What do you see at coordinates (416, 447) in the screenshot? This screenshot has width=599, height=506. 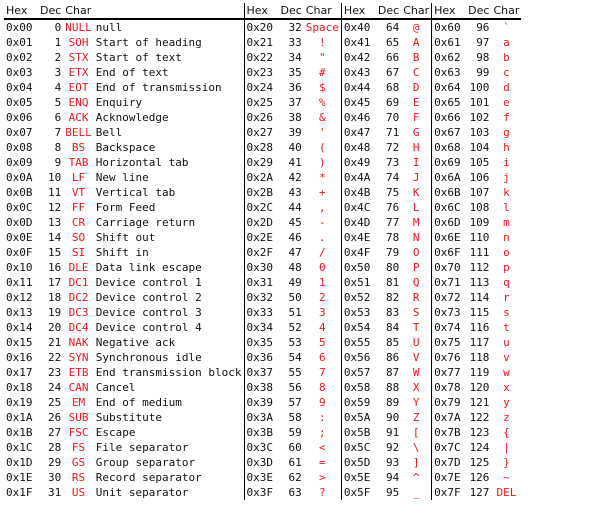 I see `char-cell: \` at bounding box center [416, 447].